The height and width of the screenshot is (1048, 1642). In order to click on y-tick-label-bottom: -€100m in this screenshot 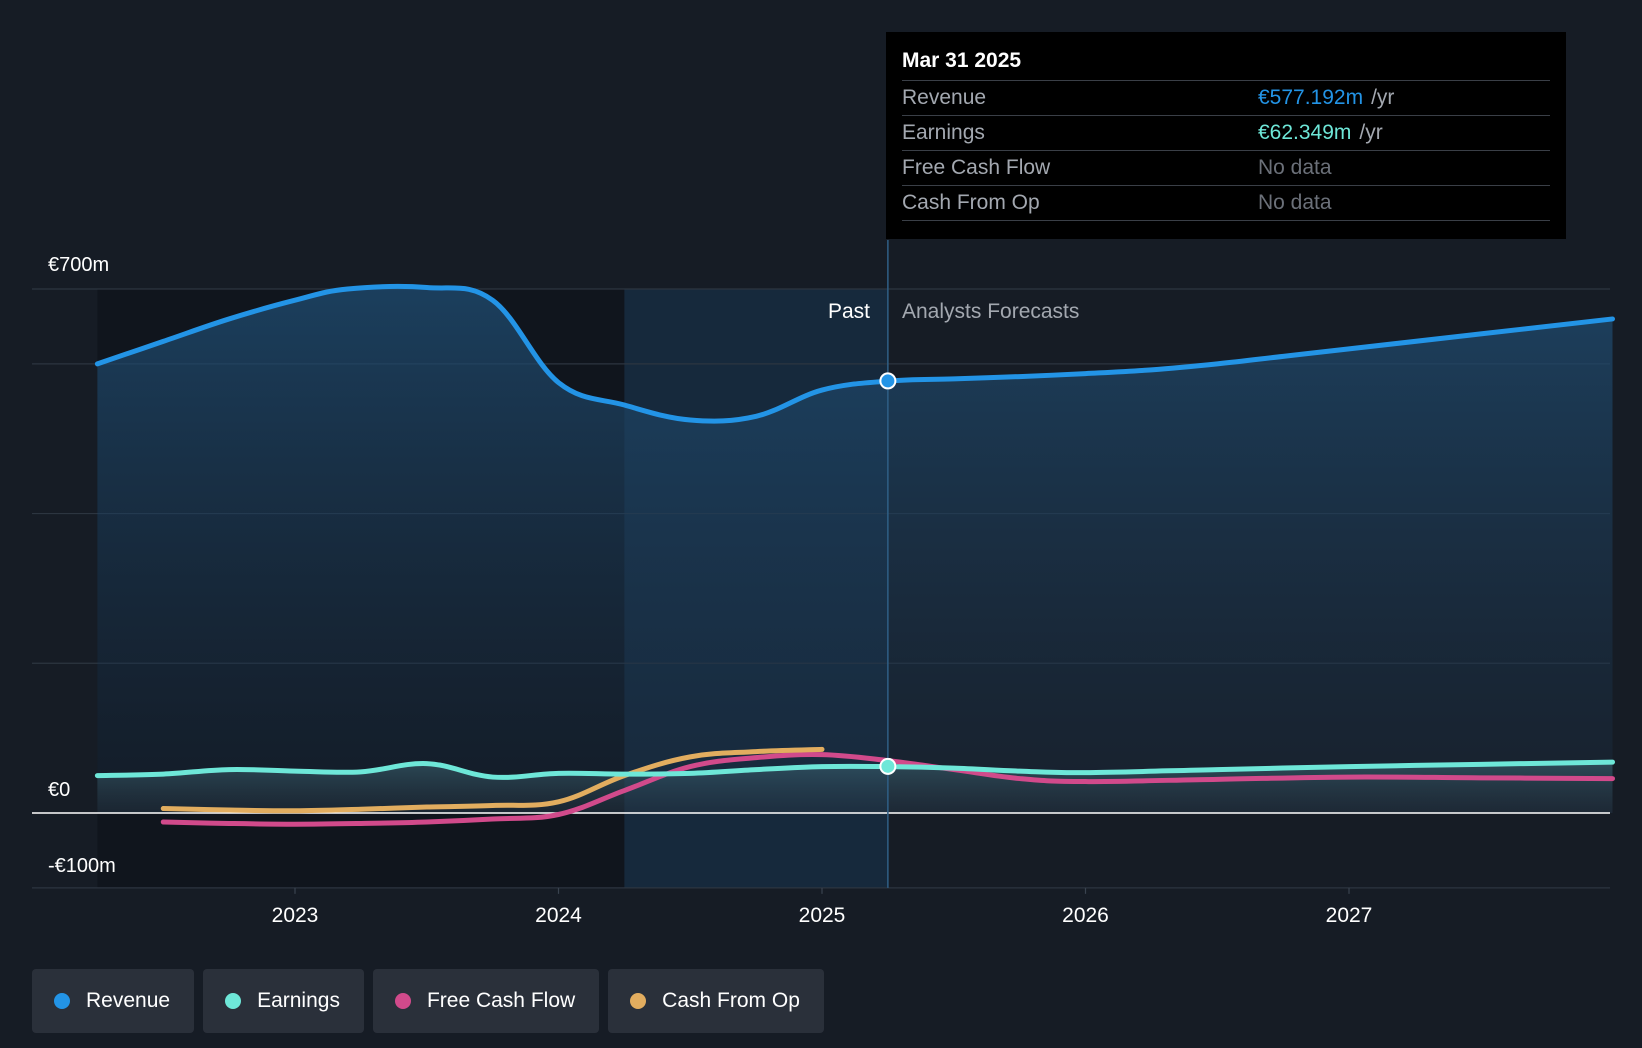, I will do `click(82, 866)`.